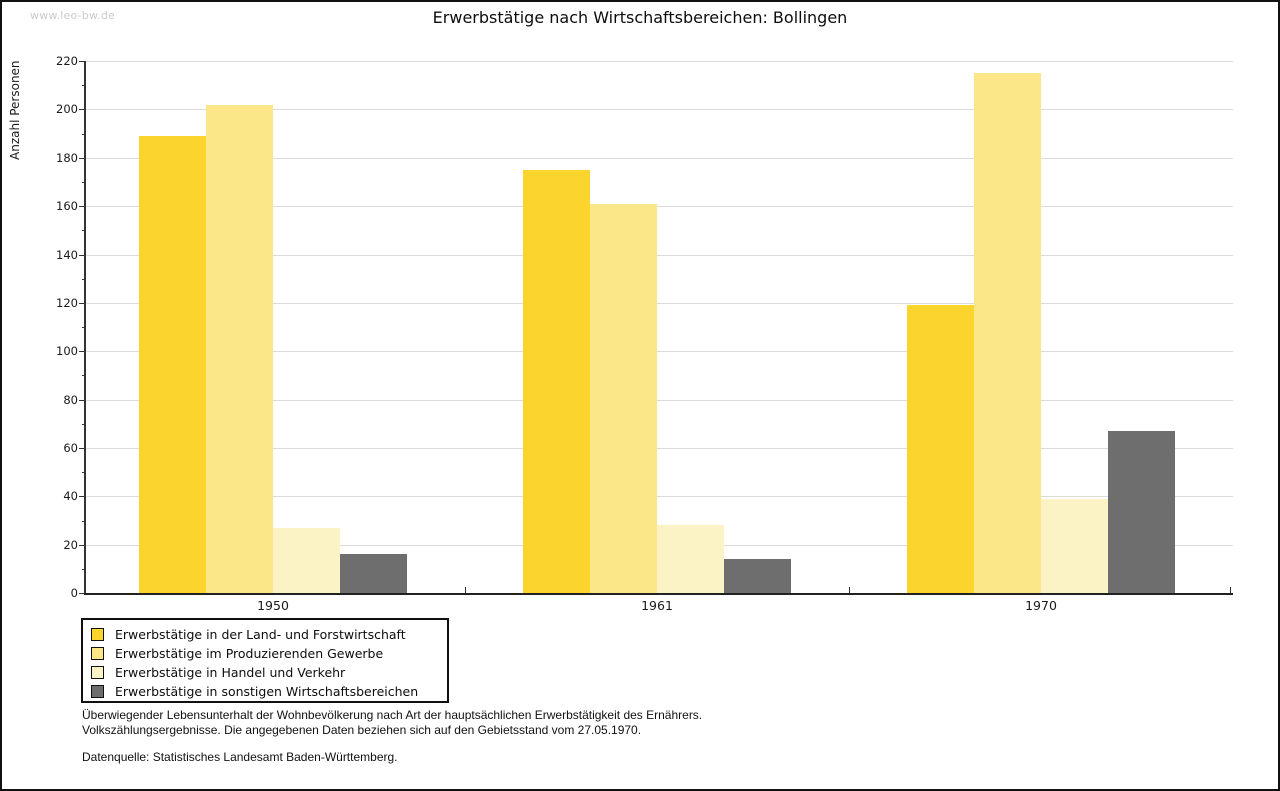 The height and width of the screenshot is (791, 1280). Describe the element at coordinates (67, 351) in the screenshot. I see `y-tick-label: 100` at that location.